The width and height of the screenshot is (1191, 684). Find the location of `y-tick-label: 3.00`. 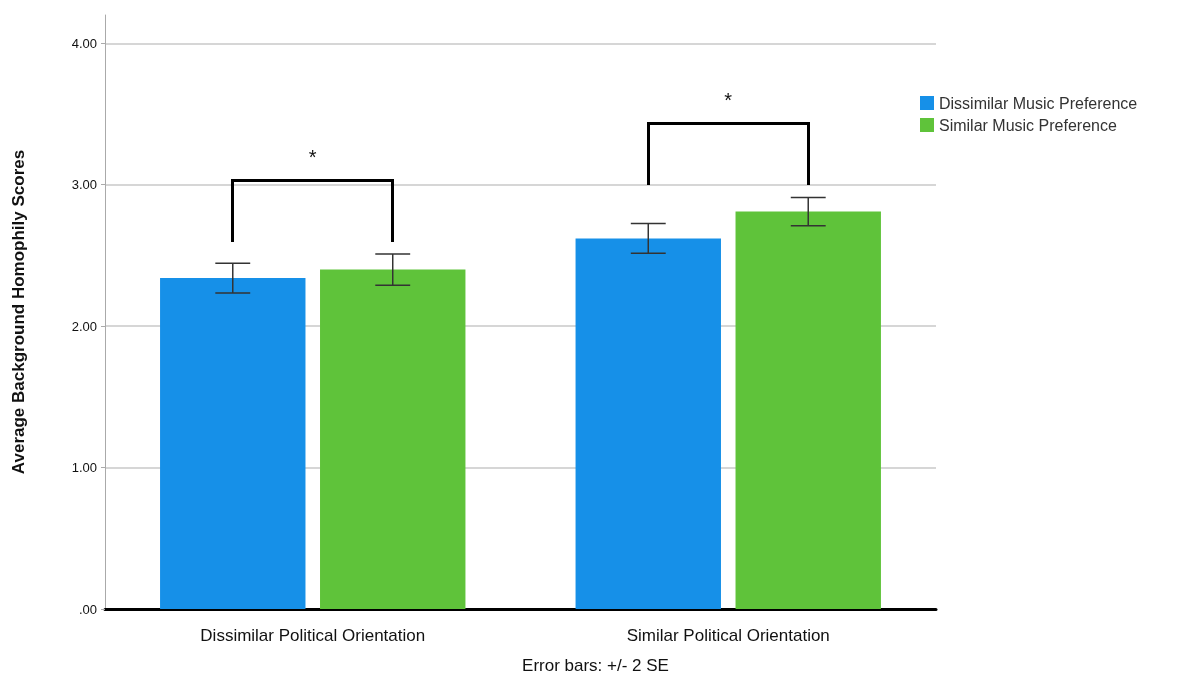

y-tick-label: 3.00 is located at coordinates (84, 185).